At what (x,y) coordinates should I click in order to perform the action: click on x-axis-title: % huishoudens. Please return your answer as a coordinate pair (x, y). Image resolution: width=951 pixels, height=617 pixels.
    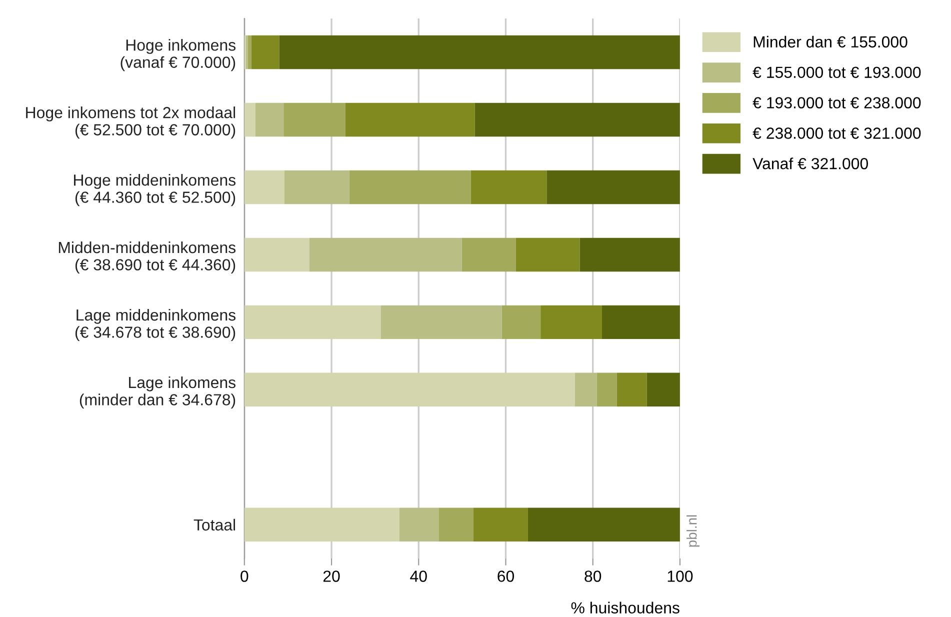
    Looking at the image, I should click on (625, 608).